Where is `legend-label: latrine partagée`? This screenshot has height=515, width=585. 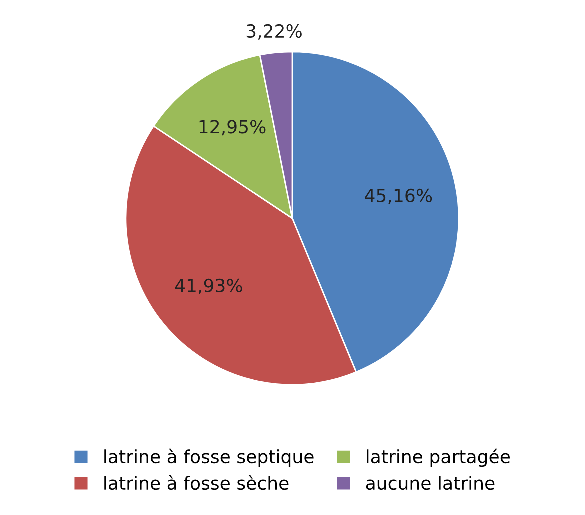 legend-label: latrine partagée is located at coordinates (438, 458).